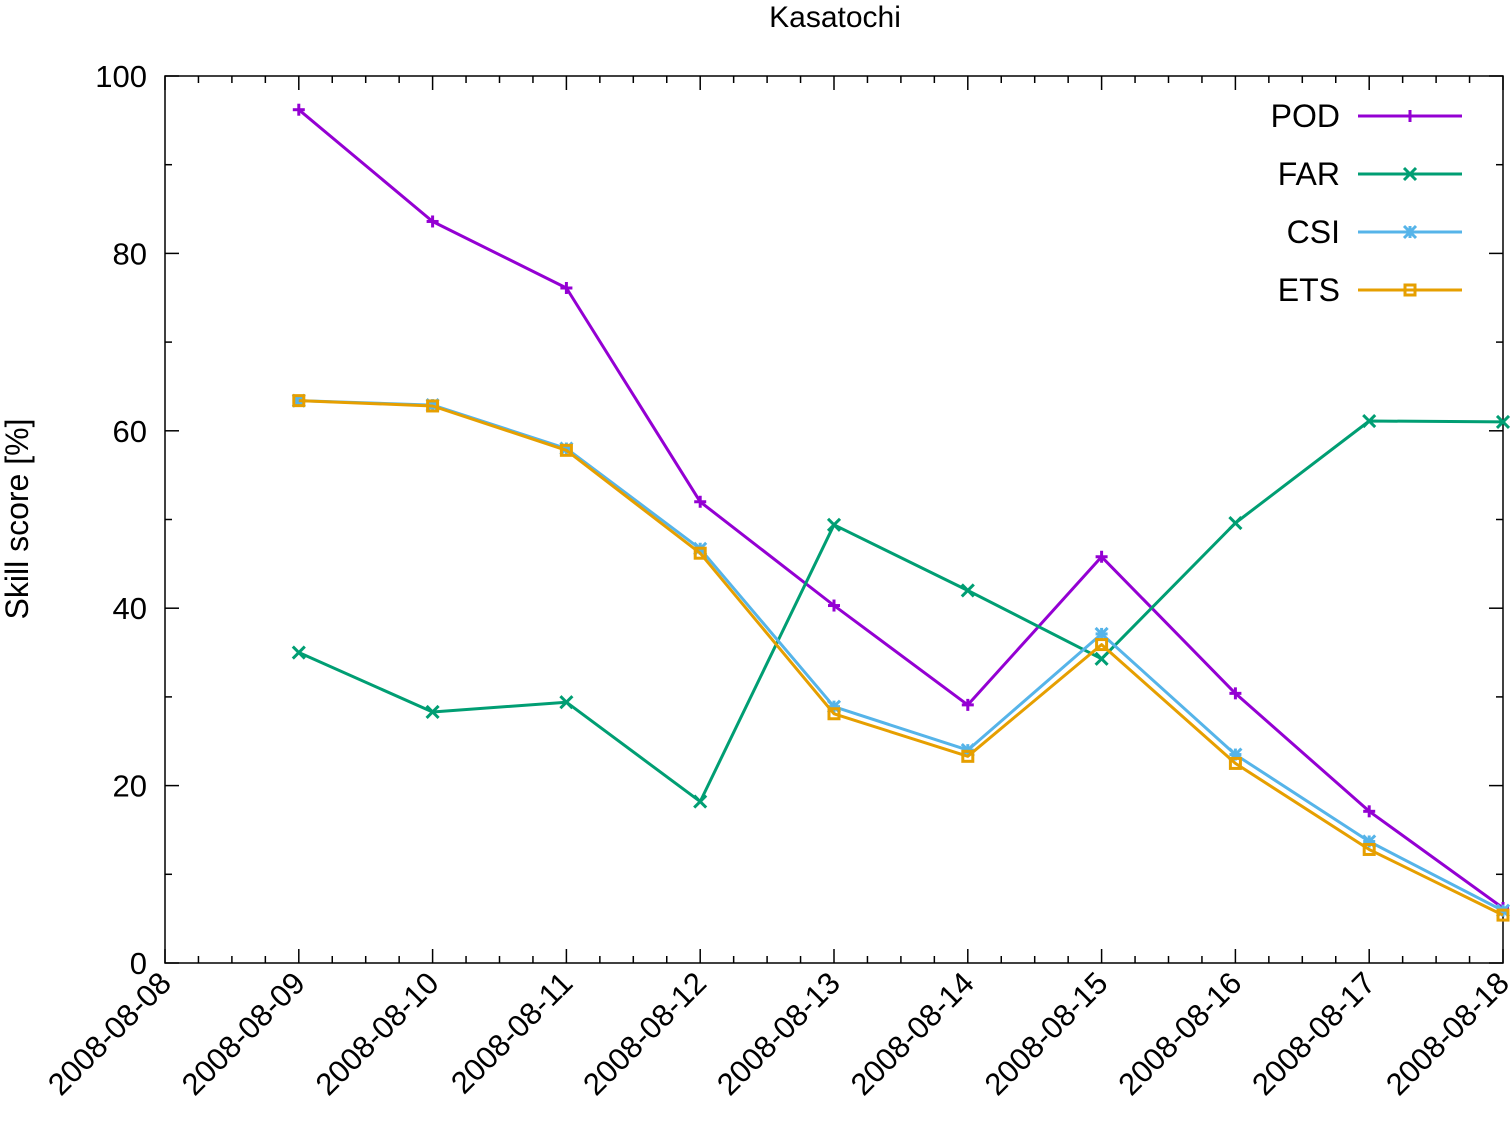  What do you see at coordinates (243, 1033) in the screenshot?
I see `x-tick-label: 2008-08-09` at bounding box center [243, 1033].